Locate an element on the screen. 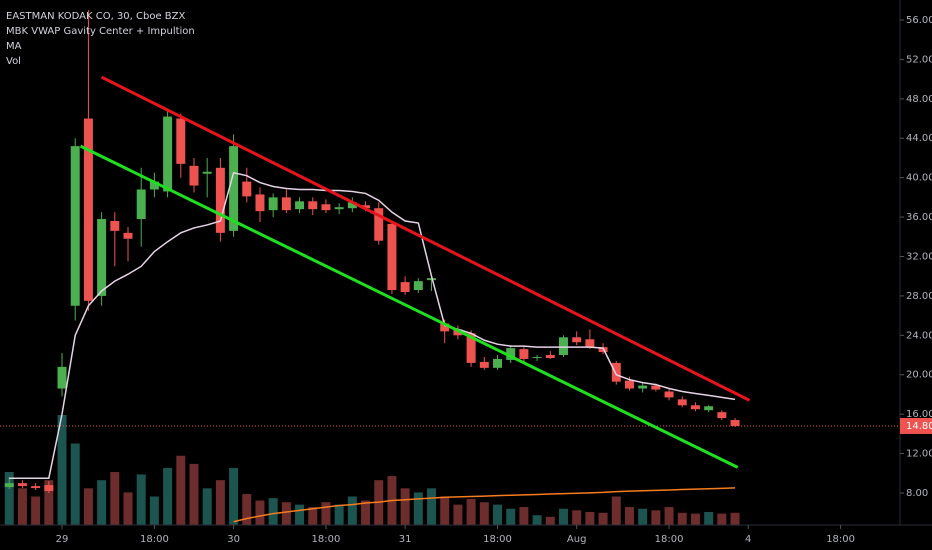  y-tick-label: 52.00 is located at coordinates (919, 59).